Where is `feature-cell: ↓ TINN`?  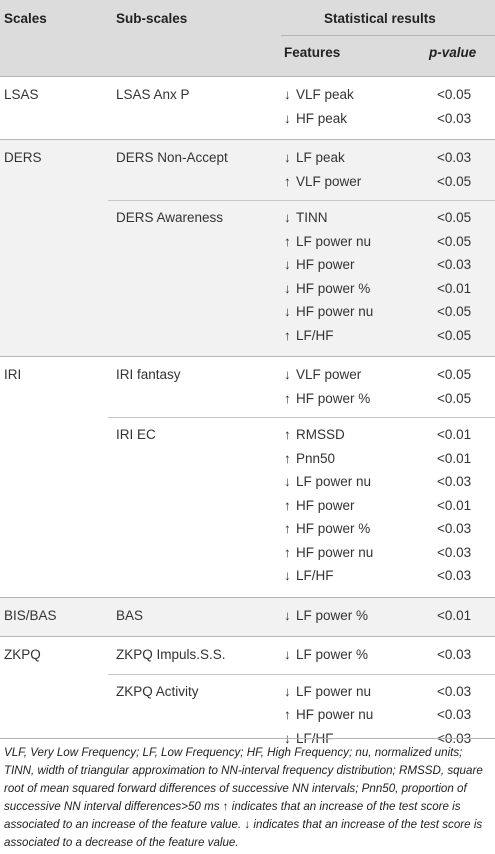 feature-cell: ↓ TINN is located at coordinates (306, 217).